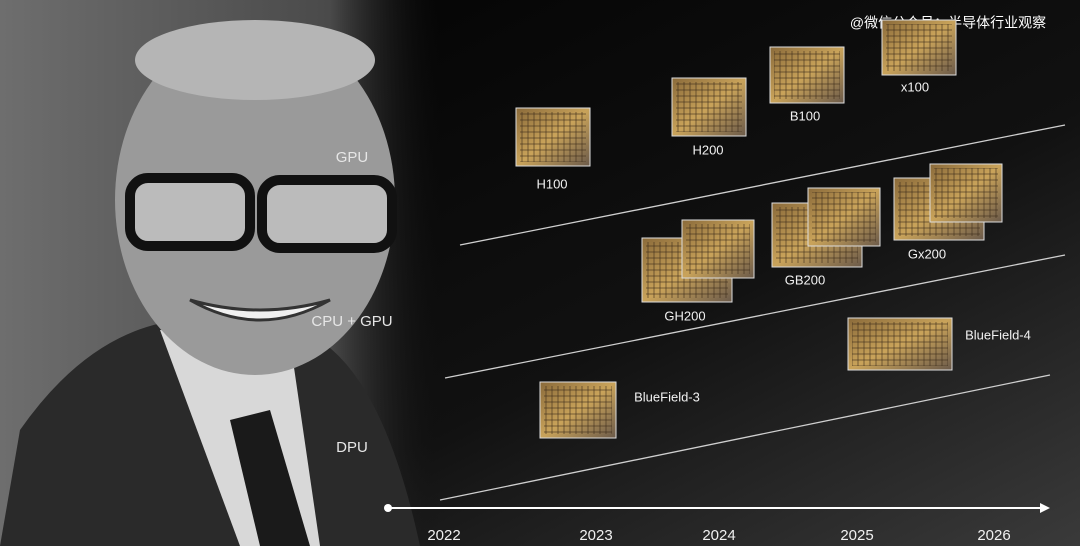 The height and width of the screenshot is (546, 1080). I want to click on year-label: 2022, so click(443, 535).